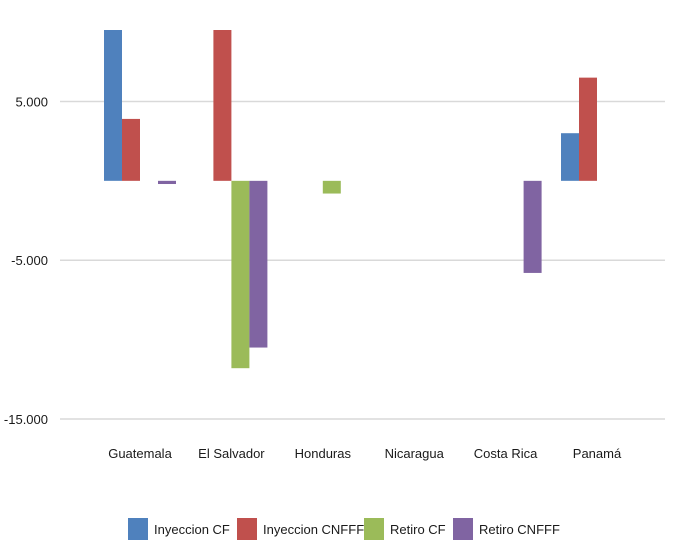 The height and width of the screenshot is (549, 680). What do you see at coordinates (597, 453) in the screenshot?
I see `x-category-label: Panamá` at bounding box center [597, 453].